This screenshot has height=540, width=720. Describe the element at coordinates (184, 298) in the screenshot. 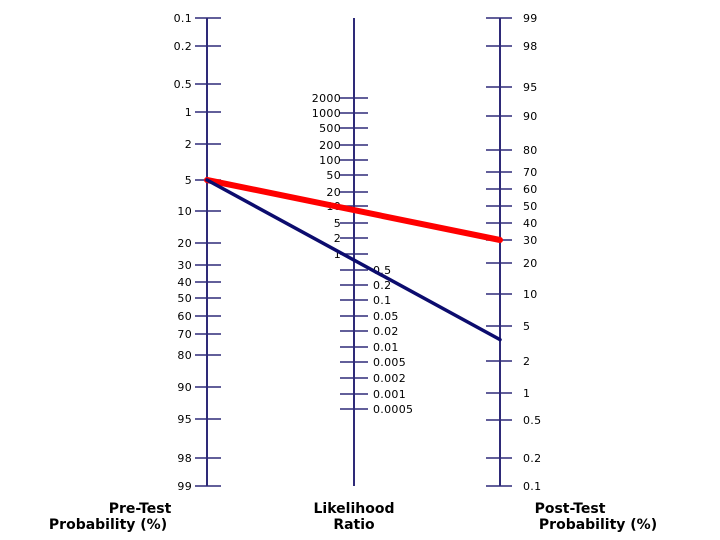

I see `pretest-tick-label: 50` at that location.